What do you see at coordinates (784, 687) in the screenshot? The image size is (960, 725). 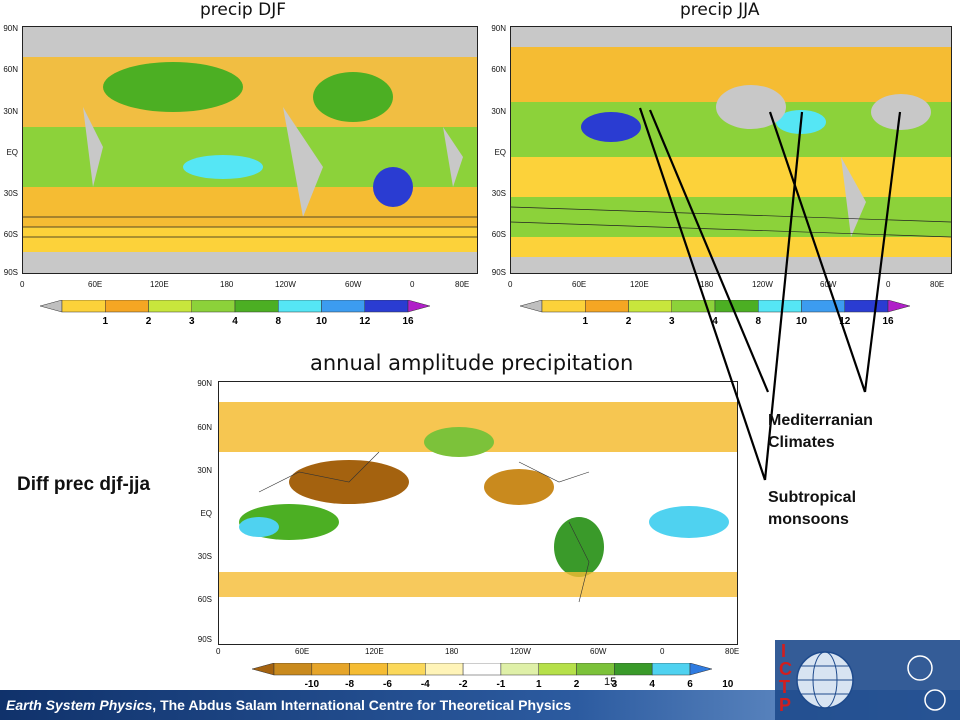 I see `ictp-letter: T` at bounding box center [784, 687].